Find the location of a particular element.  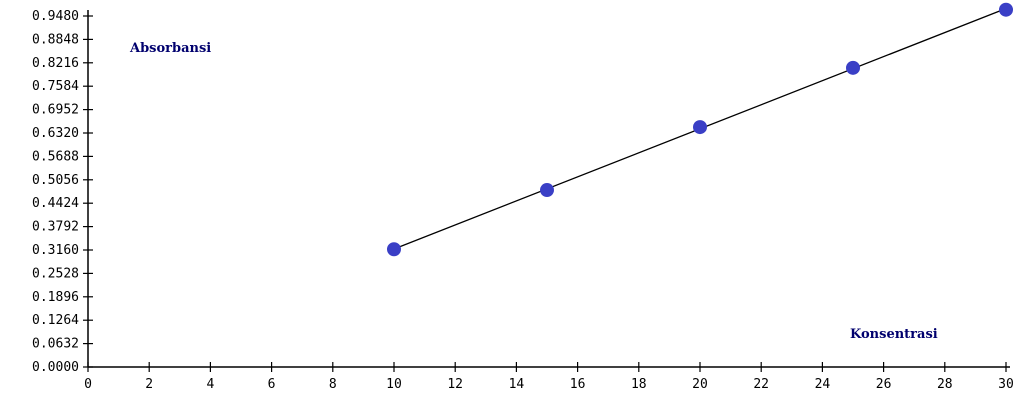

y-axis-title: Absorbansi is located at coordinates (170, 48).